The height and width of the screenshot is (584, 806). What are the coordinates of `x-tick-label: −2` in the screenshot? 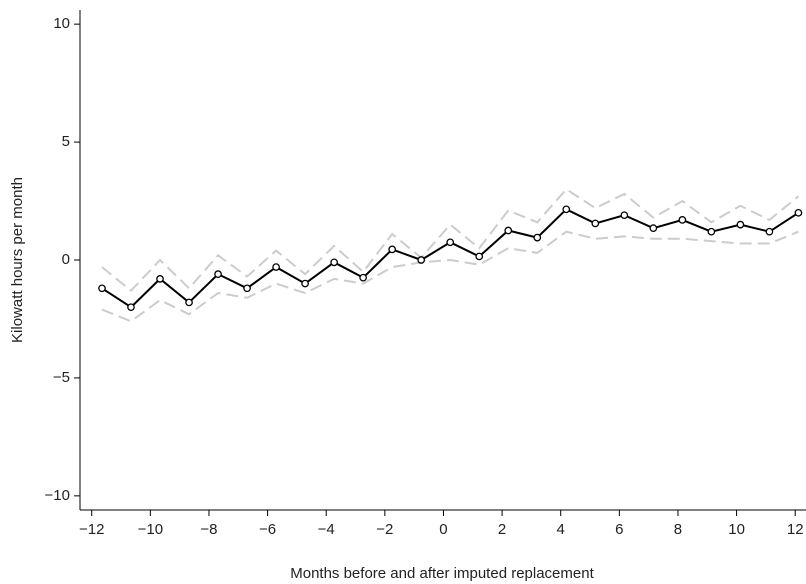 It's located at (384, 529).